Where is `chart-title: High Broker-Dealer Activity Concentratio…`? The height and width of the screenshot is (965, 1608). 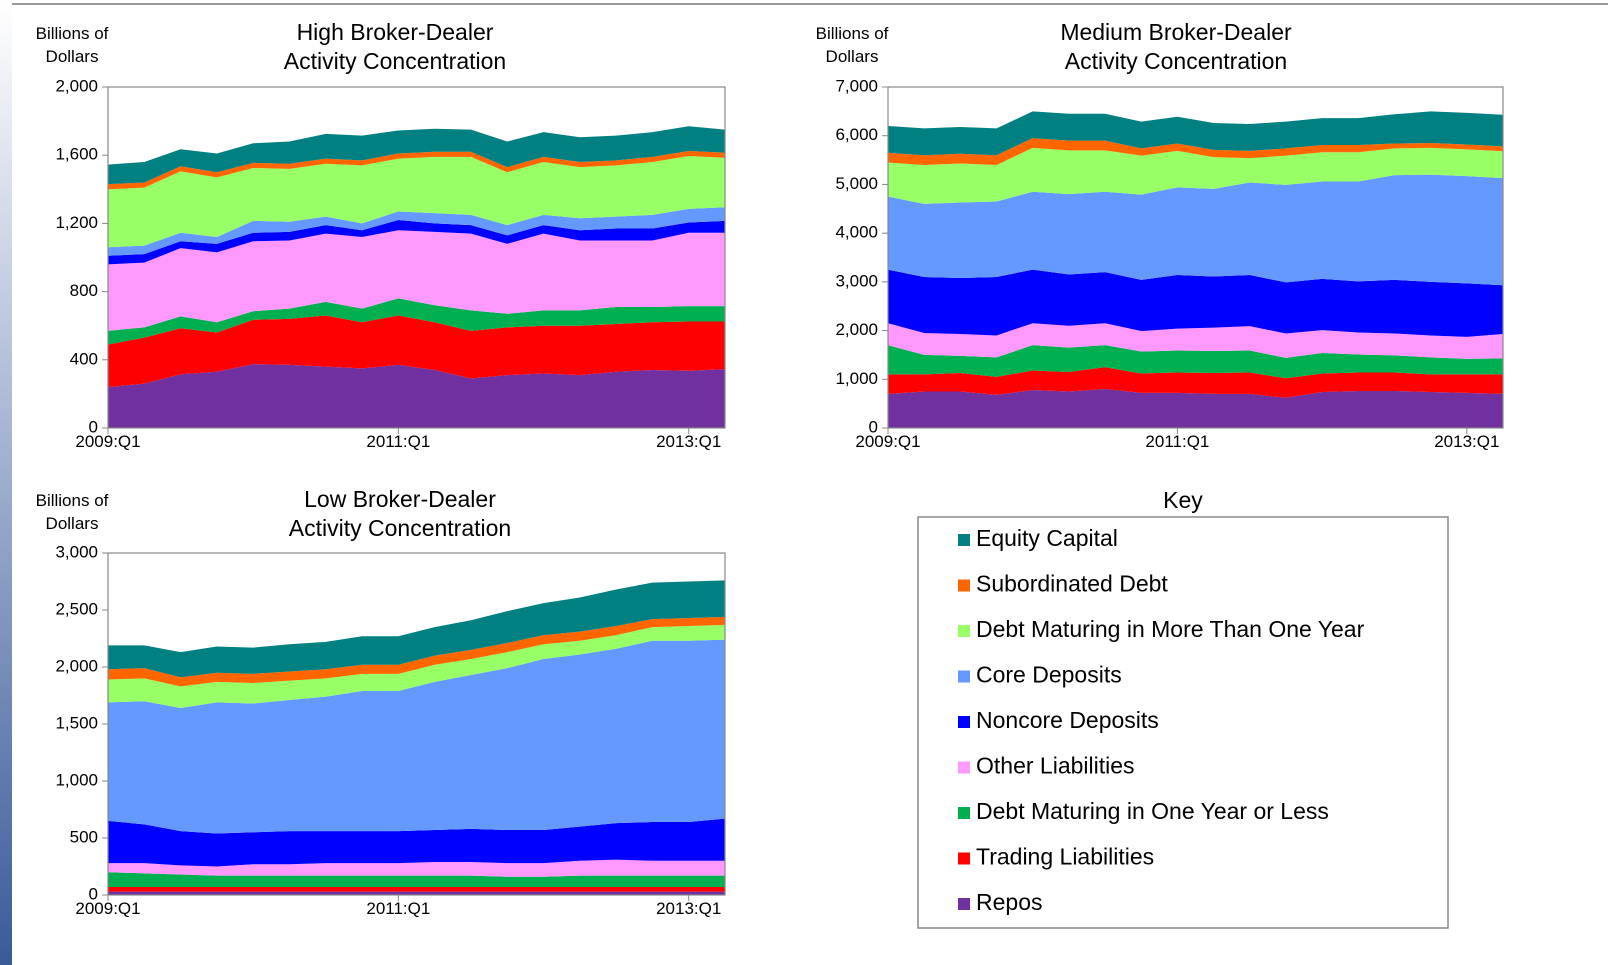 chart-title: High Broker-Dealer Activity Concentratio… is located at coordinates (395, 46).